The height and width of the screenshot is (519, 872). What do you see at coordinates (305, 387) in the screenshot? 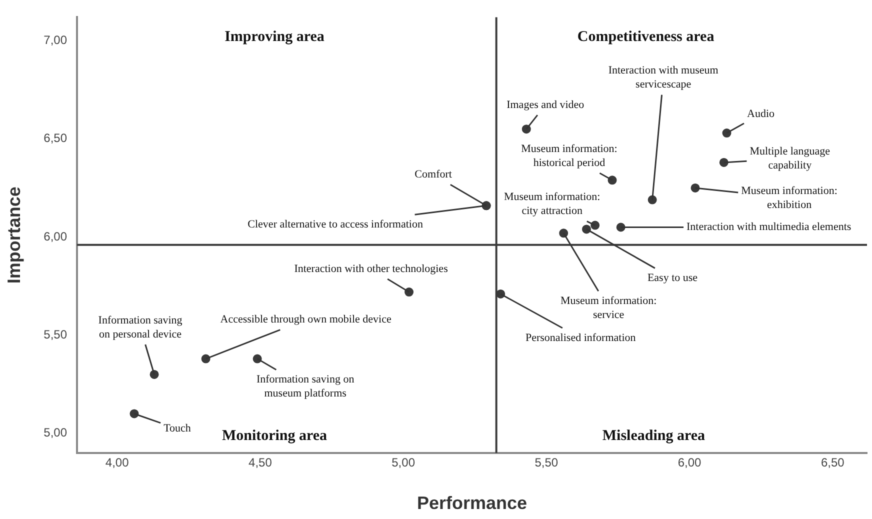
I see `annotation: Information saving on museum platforms` at bounding box center [305, 387].